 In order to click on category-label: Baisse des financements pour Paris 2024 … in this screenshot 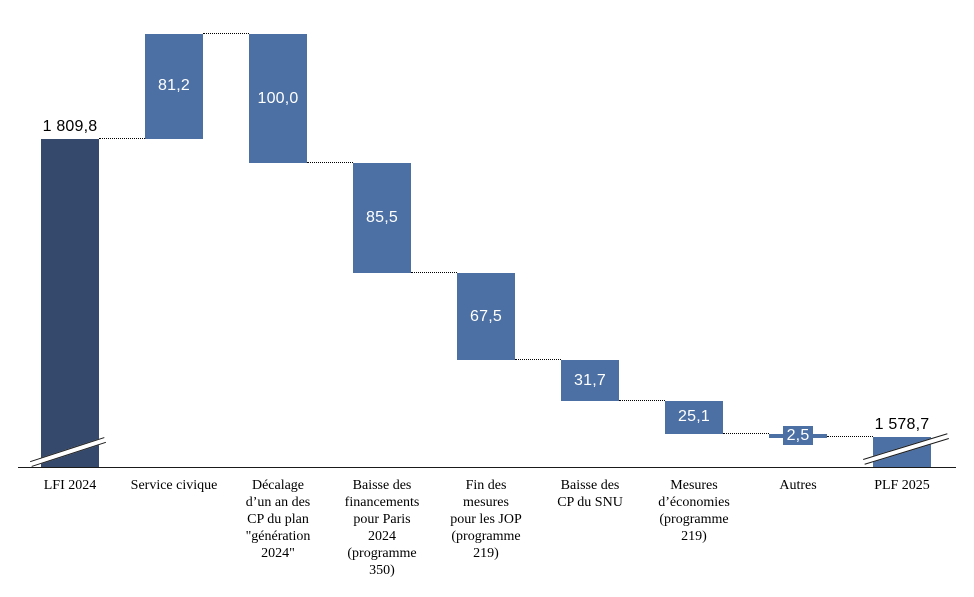, I will do `click(382, 528)`.